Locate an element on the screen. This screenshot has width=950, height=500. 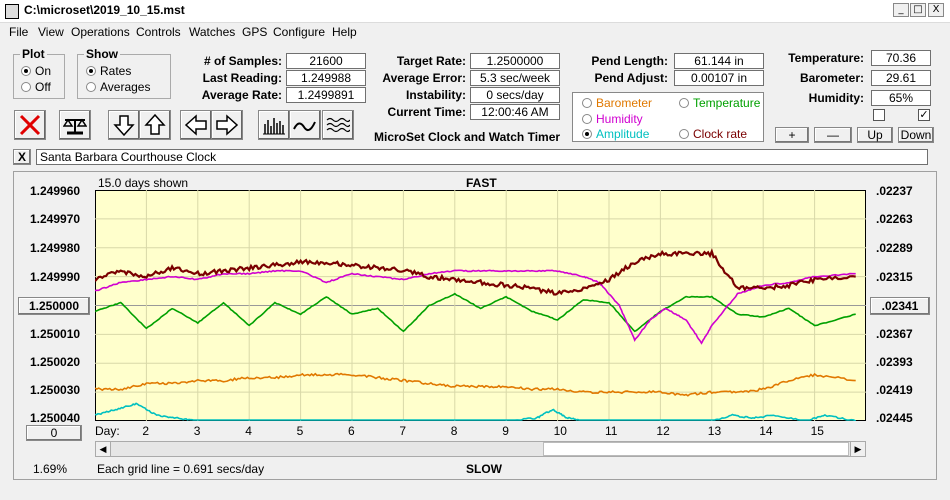
right-tick-8: .02445 is located at coordinates (894, 418).